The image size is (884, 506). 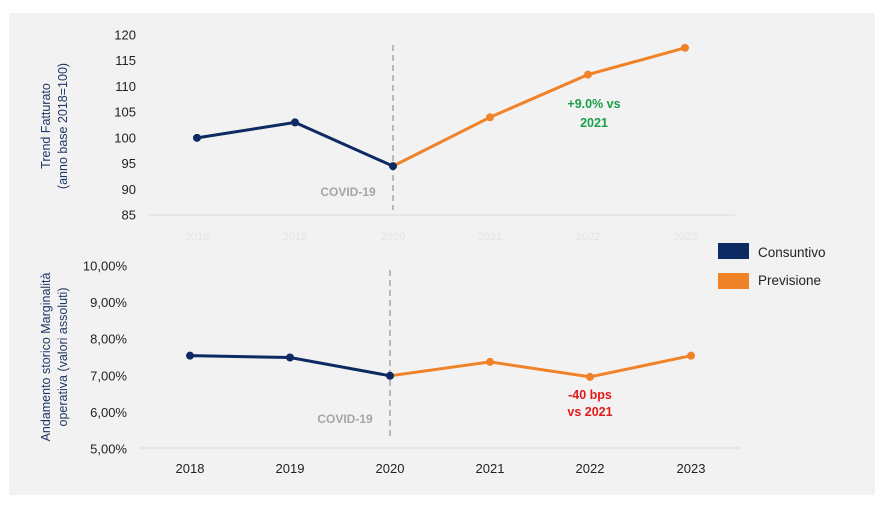 What do you see at coordinates (588, 74) in the screenshot?
I see `top-point-previsione-2022` at bounding box center [588, 74].